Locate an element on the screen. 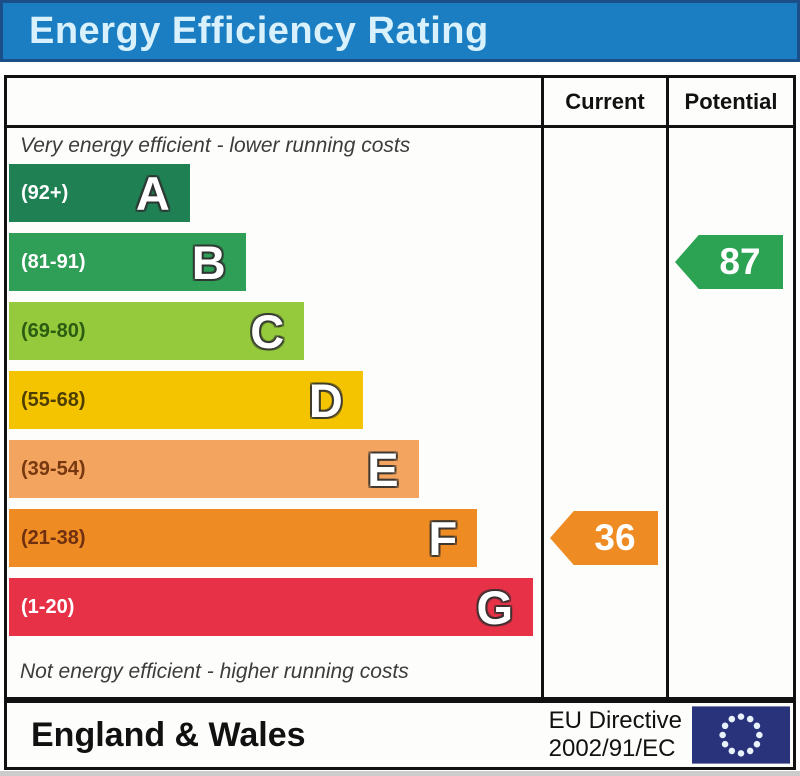 The width and height of the screenshot is (800, 776). band-row-C: (69-80) C is located at coordinates (275, 331).